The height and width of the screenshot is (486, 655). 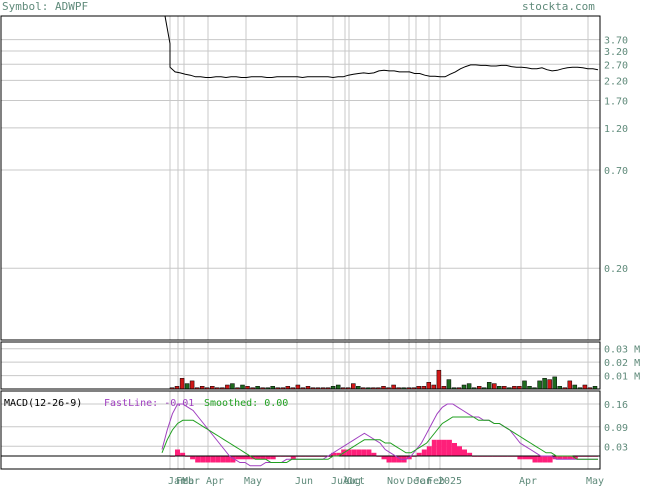 What do you see at coordinates (616, 171) in the screenshot?
I see `price-tick-label: 0.70` at bounding box center [616, 171].